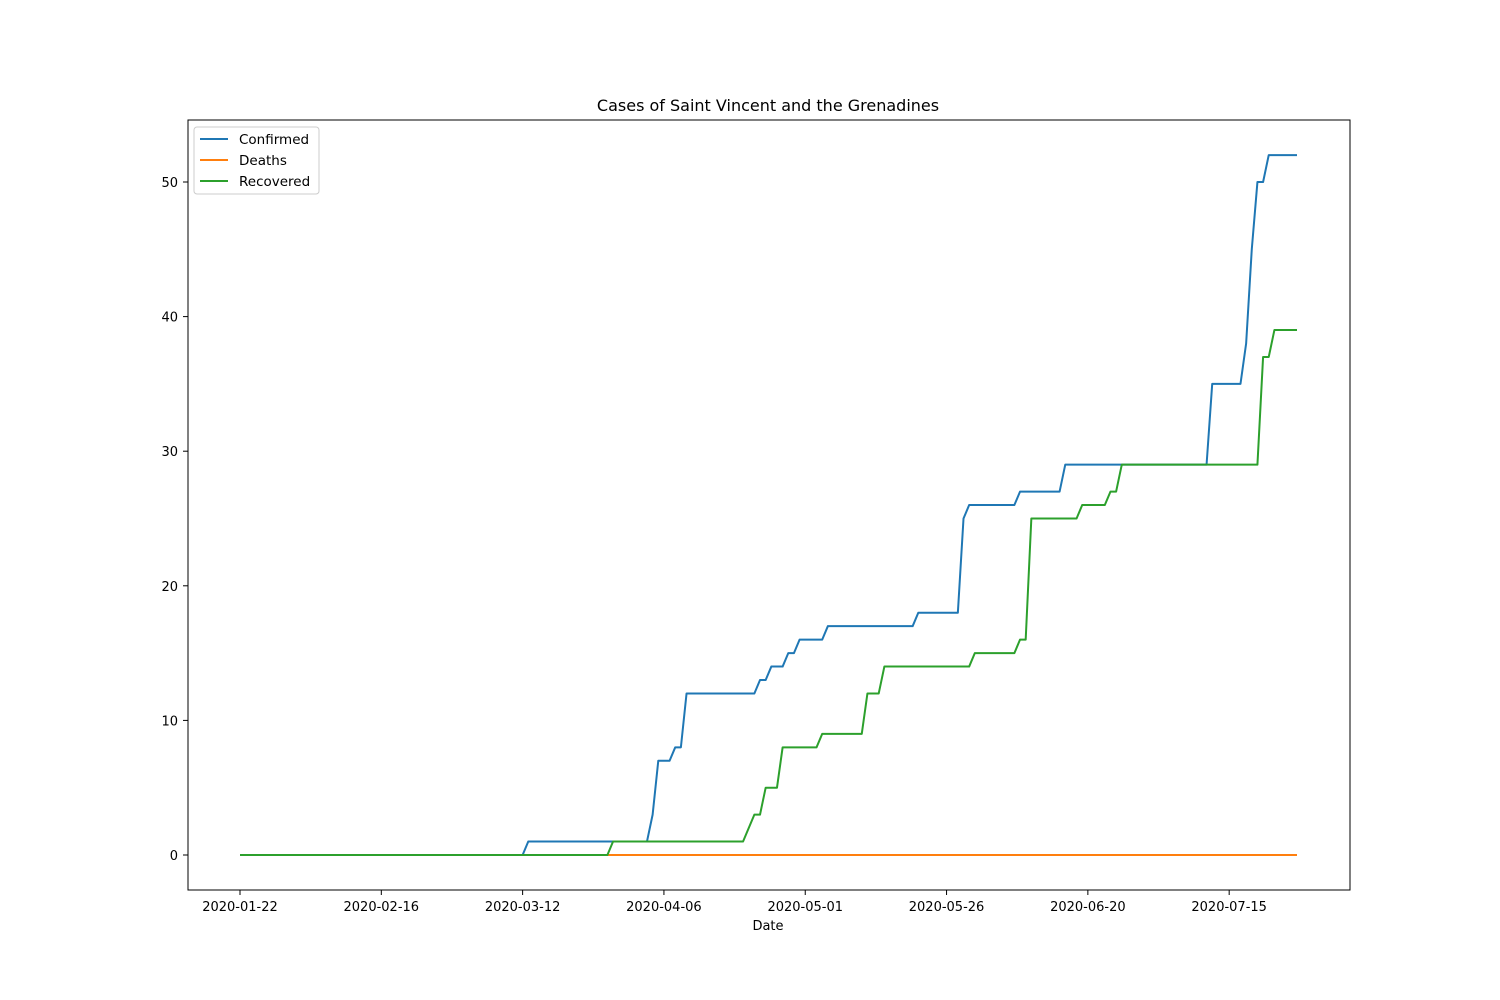 The width and height of the screenshot is (1500, 1000). Describe the element at coordinates (263, 161) in the screenshot. I see `legend-label-deaths: Deaths` at that location.